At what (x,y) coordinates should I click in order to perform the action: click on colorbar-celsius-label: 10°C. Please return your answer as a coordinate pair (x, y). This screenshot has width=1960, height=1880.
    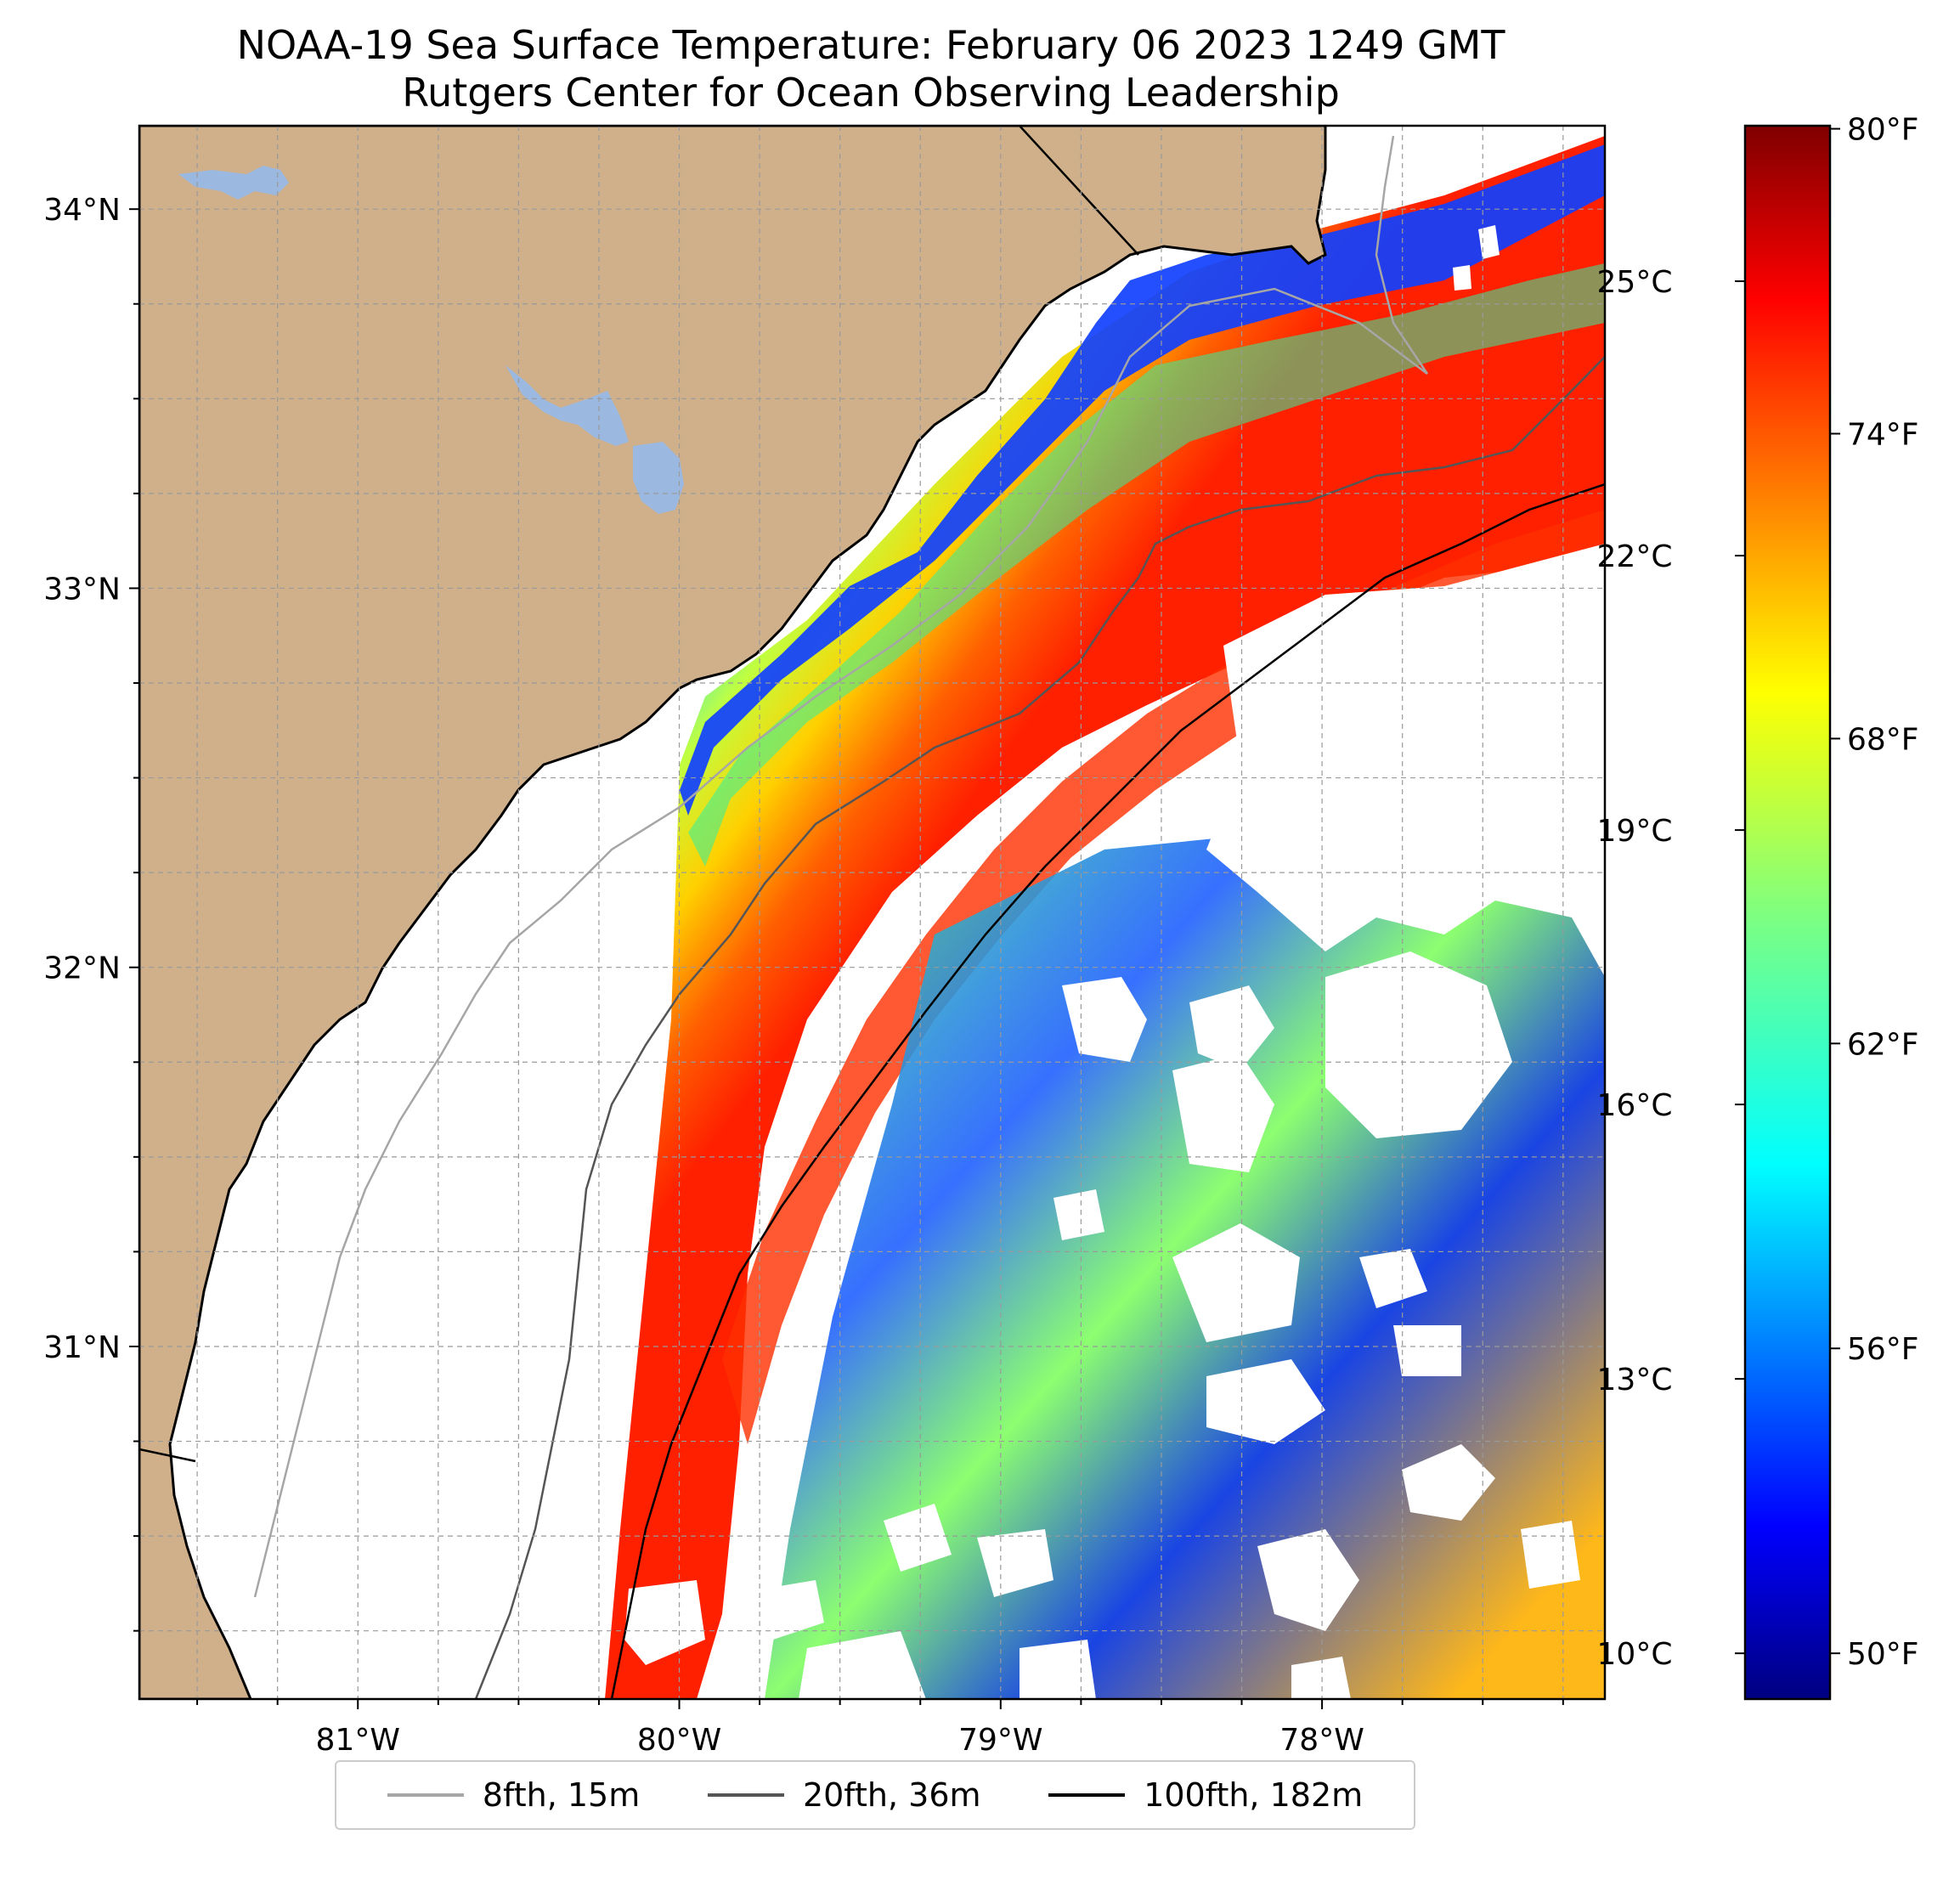
    Looking at the image, I should click on (1635, 1655).